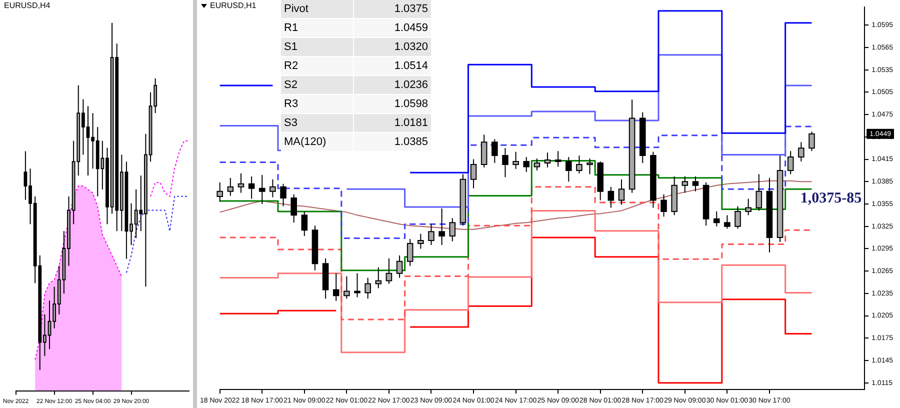  I want to click on annotation: R1, so click(317, 28).